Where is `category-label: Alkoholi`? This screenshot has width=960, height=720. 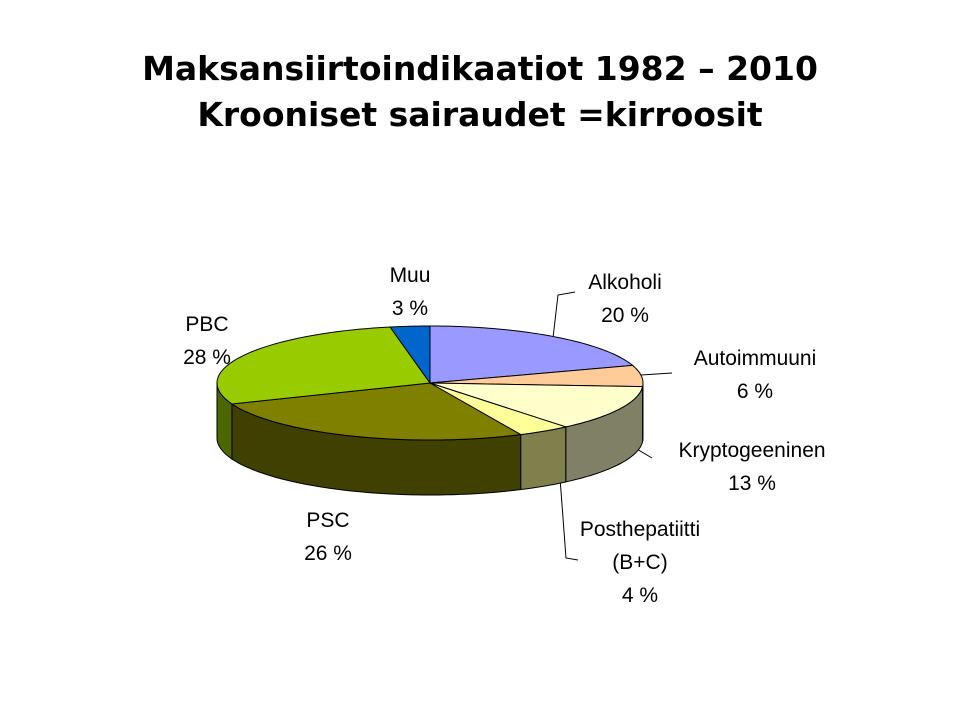 category-label: Alkoholi is located at coordinates (625, 282).